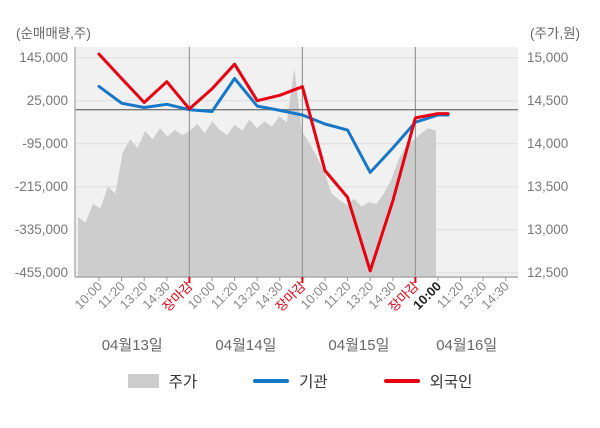 This screenshot has width=600, height=428. What do you see at coordinates (245, 345) in the screenshot?
I see `day-label: 04월14일` at bounding box center [245, 345].